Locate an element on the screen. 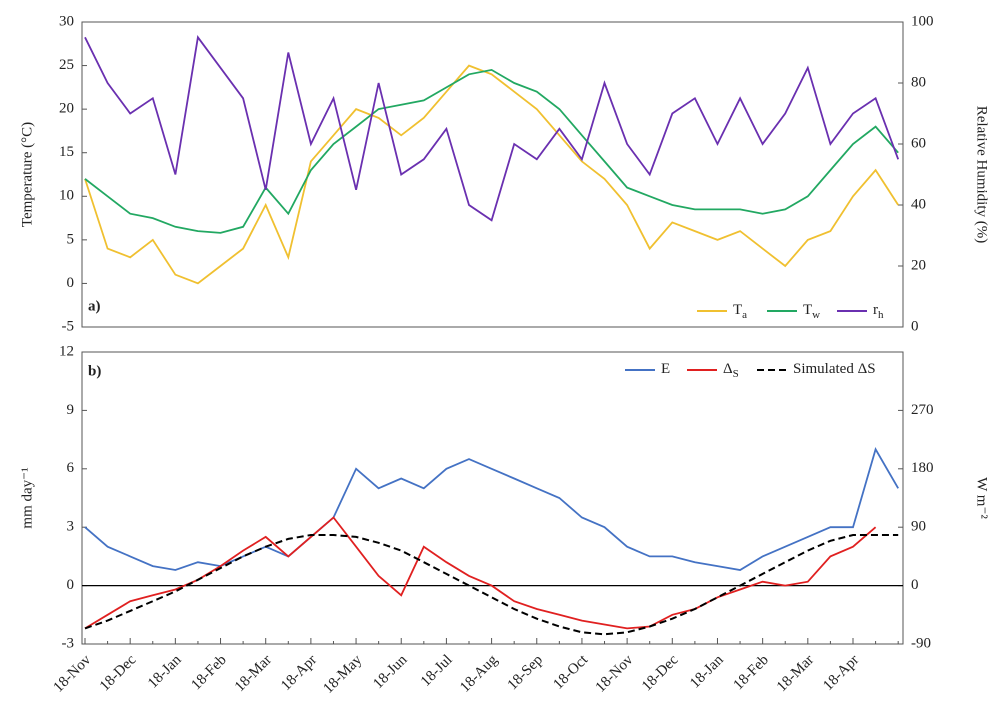  legend-subscript: h is located at coordinates (881, 315).